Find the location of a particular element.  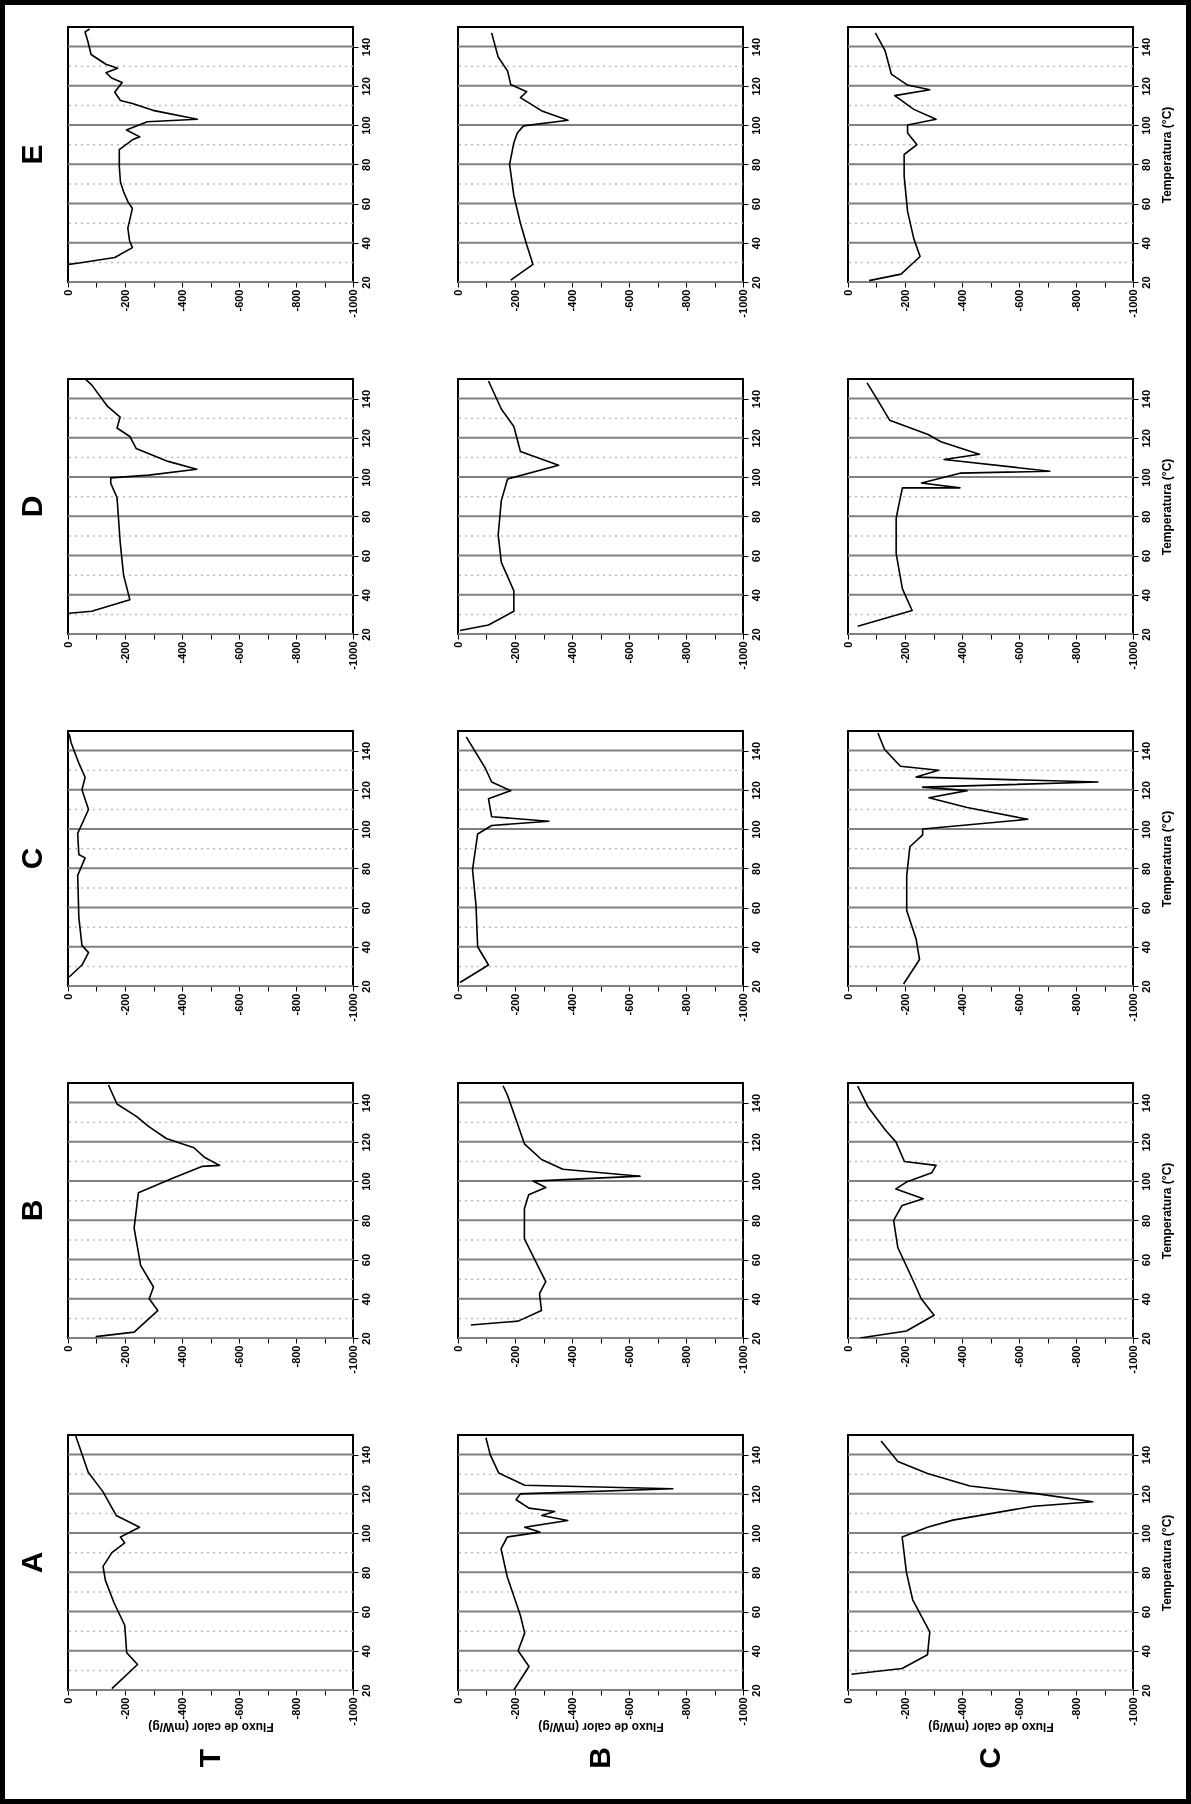

text: E is located at coordinates (31, 154).